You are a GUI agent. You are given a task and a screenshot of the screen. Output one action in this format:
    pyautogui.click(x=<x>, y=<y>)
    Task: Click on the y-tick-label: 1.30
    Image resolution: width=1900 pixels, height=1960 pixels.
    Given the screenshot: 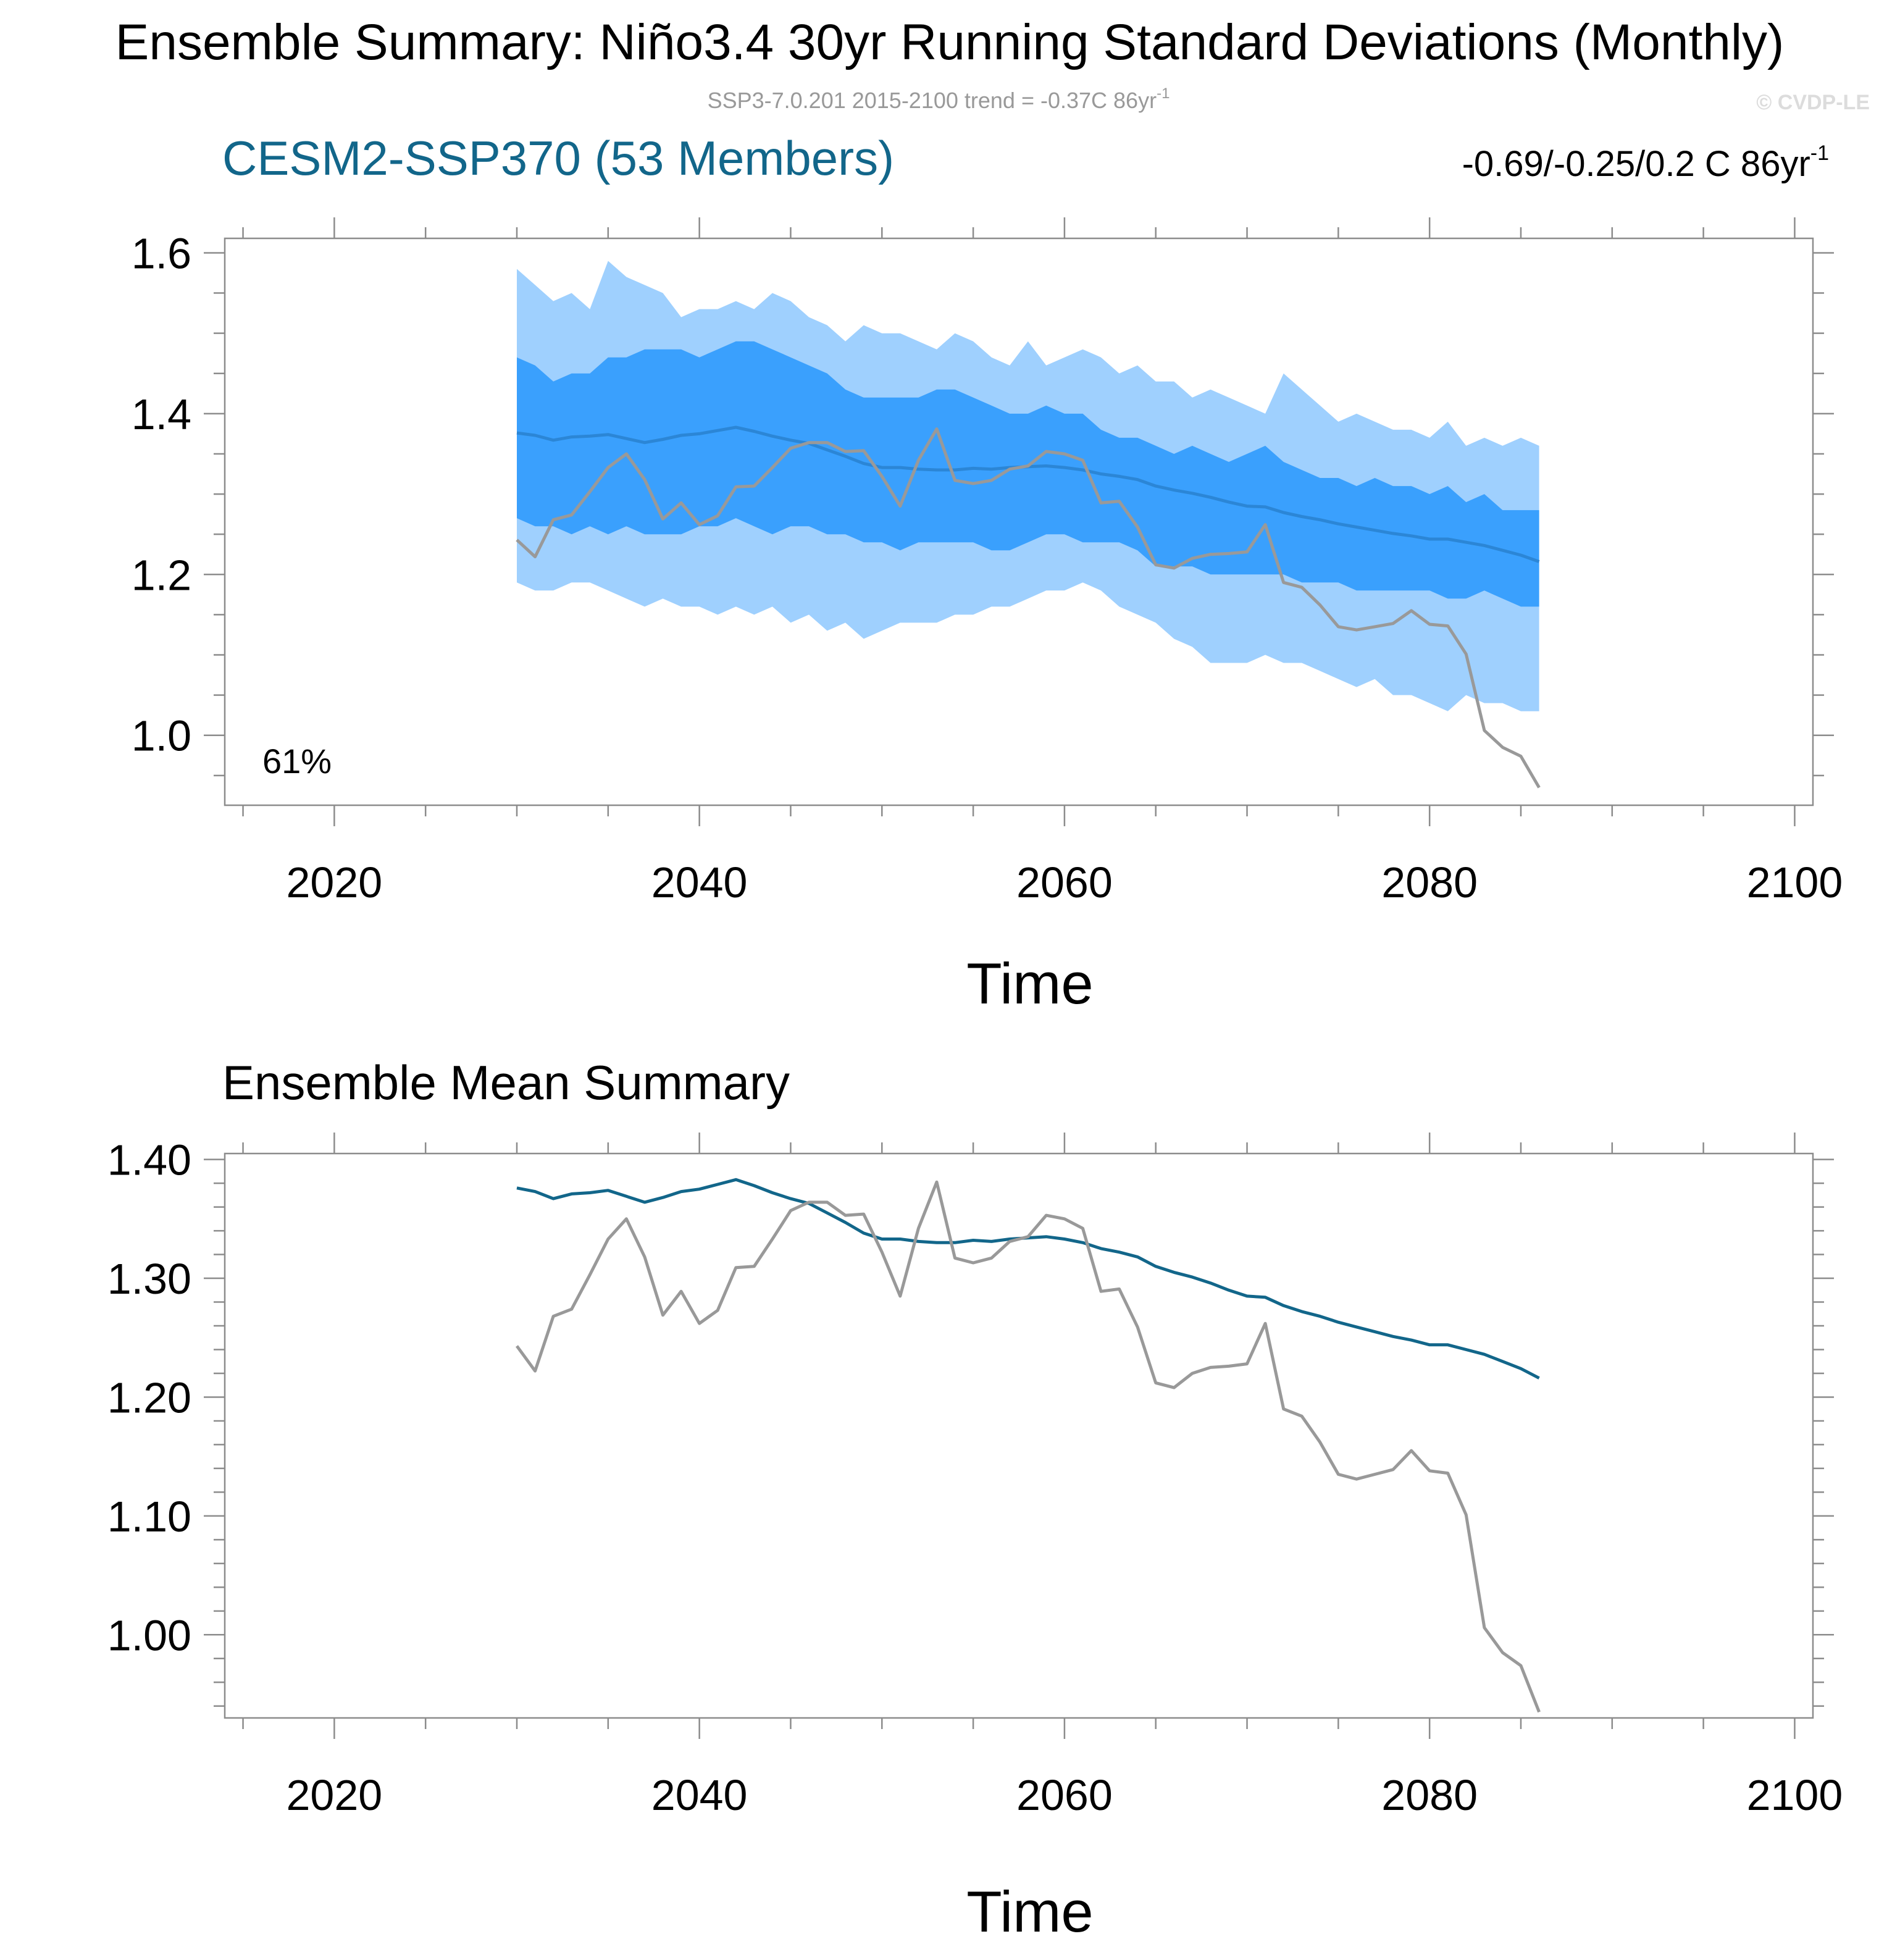 What is the action you would take?
    pyautogui.click(x=149, y=1279)
    